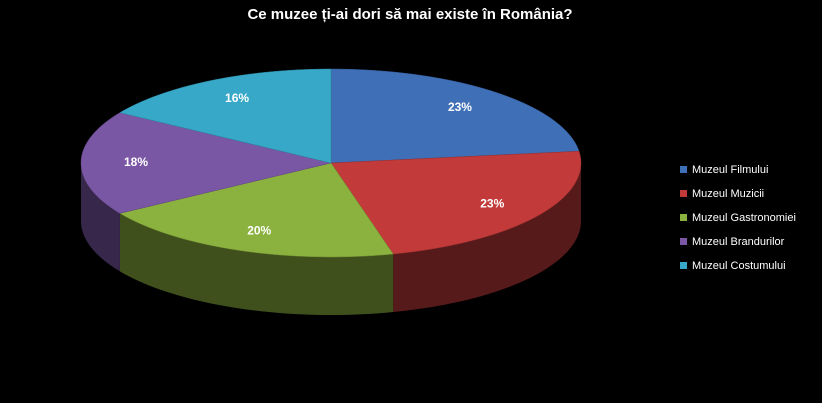 This screenshot has width=822, height=403. Describe the element at coordinates (739, 266) in the screenshot. I see `legend-label: Muzeul Costumului` at that location.